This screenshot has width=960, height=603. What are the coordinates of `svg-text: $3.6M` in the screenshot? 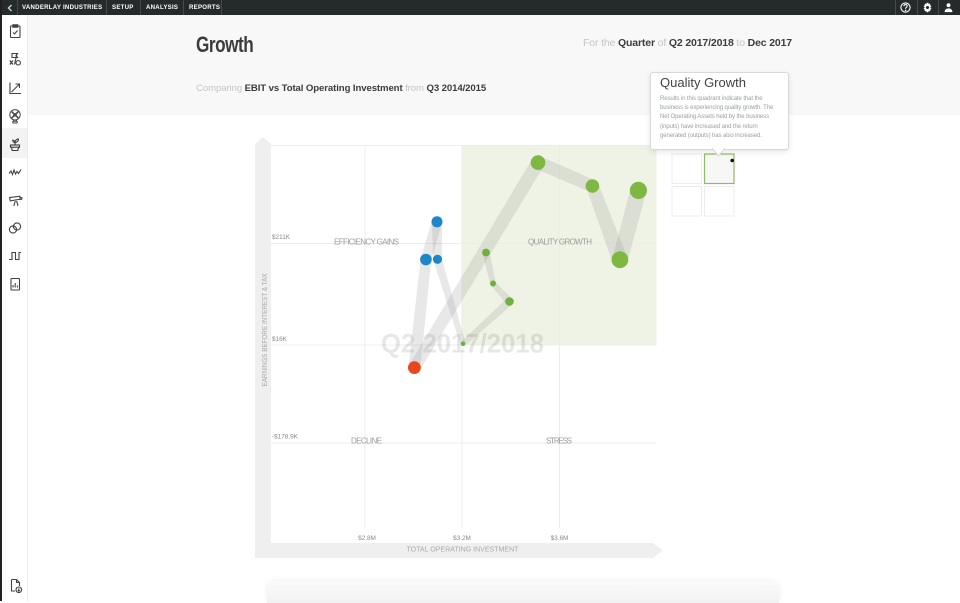 It's located at (560, 538).